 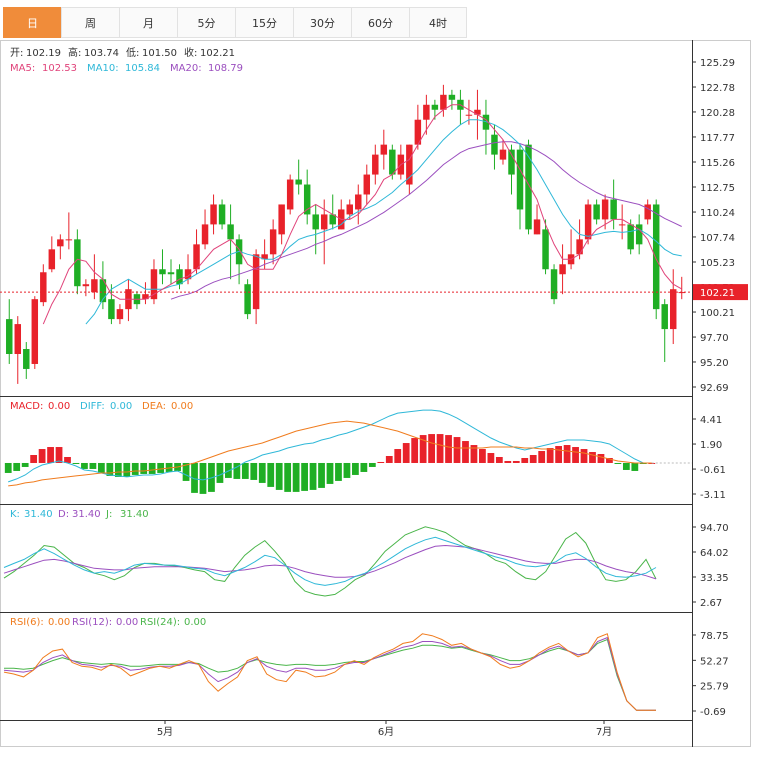 I want to click on price-tick-label-0: 125.29, so click(x=717, y=63).